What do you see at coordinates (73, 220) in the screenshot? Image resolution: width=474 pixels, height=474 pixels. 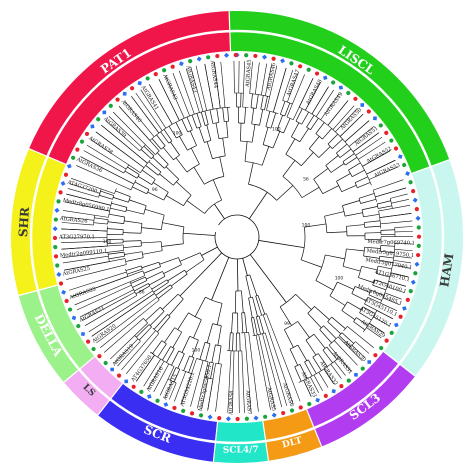 I see `leaf-label: AtGRAS26` at bounding box center [73, 220].